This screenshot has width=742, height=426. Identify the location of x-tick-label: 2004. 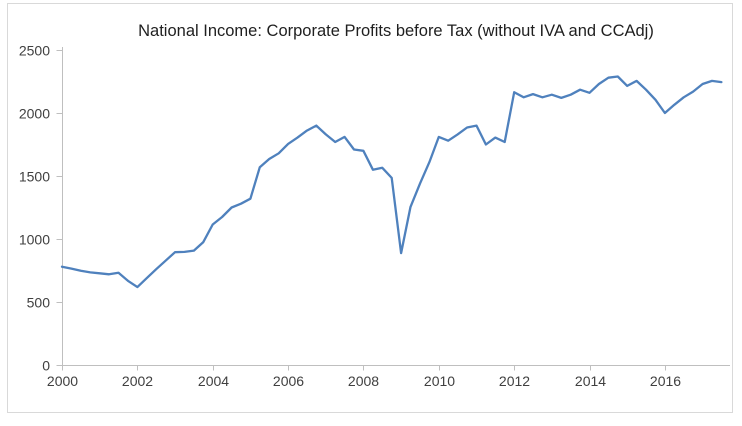
(213, 381).